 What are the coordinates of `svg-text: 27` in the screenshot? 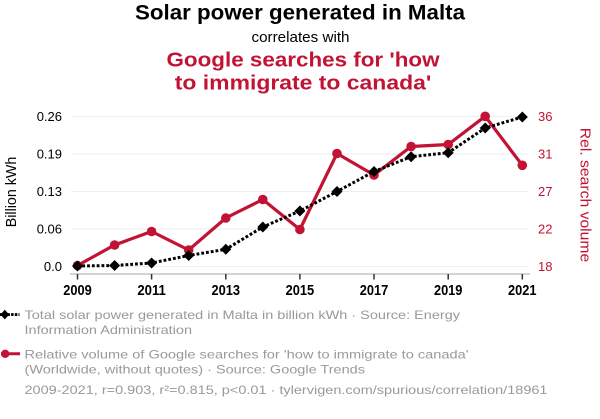 It's located at (545, 191).